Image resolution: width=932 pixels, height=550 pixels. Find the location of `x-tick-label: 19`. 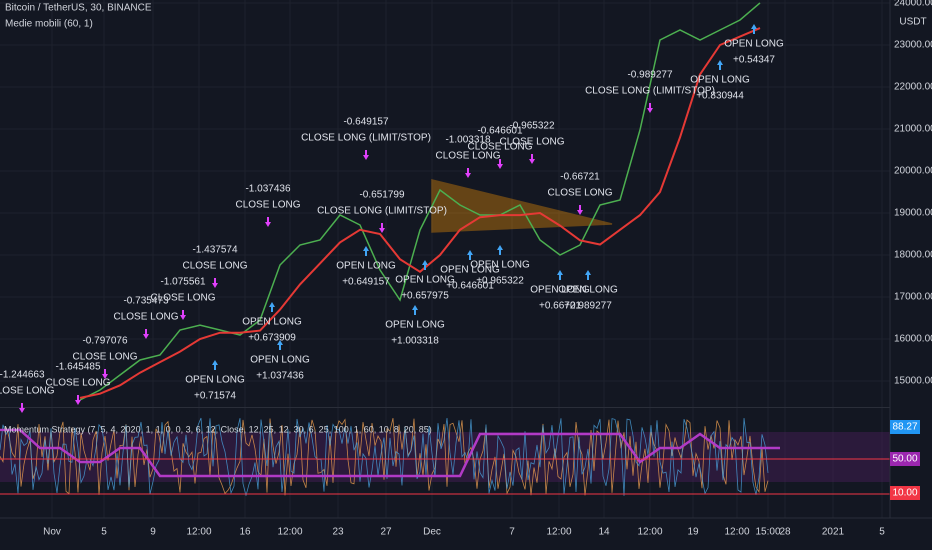

x-tick-label: 19 is located at coordinates (693, 532).